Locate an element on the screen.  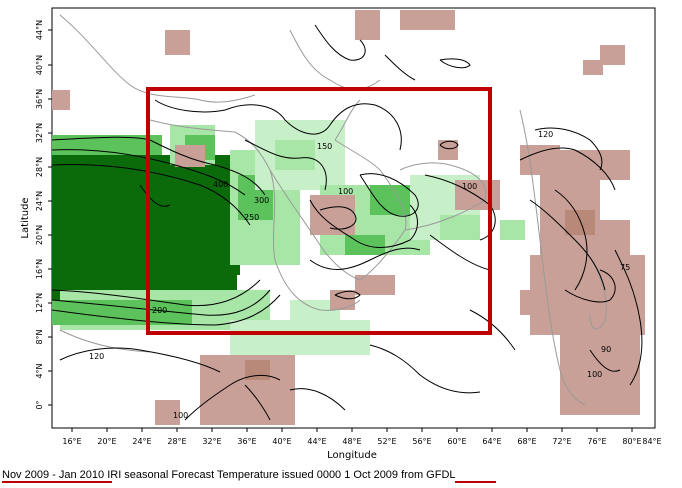
contour-label: 75 is located at coordinates (625, 267).